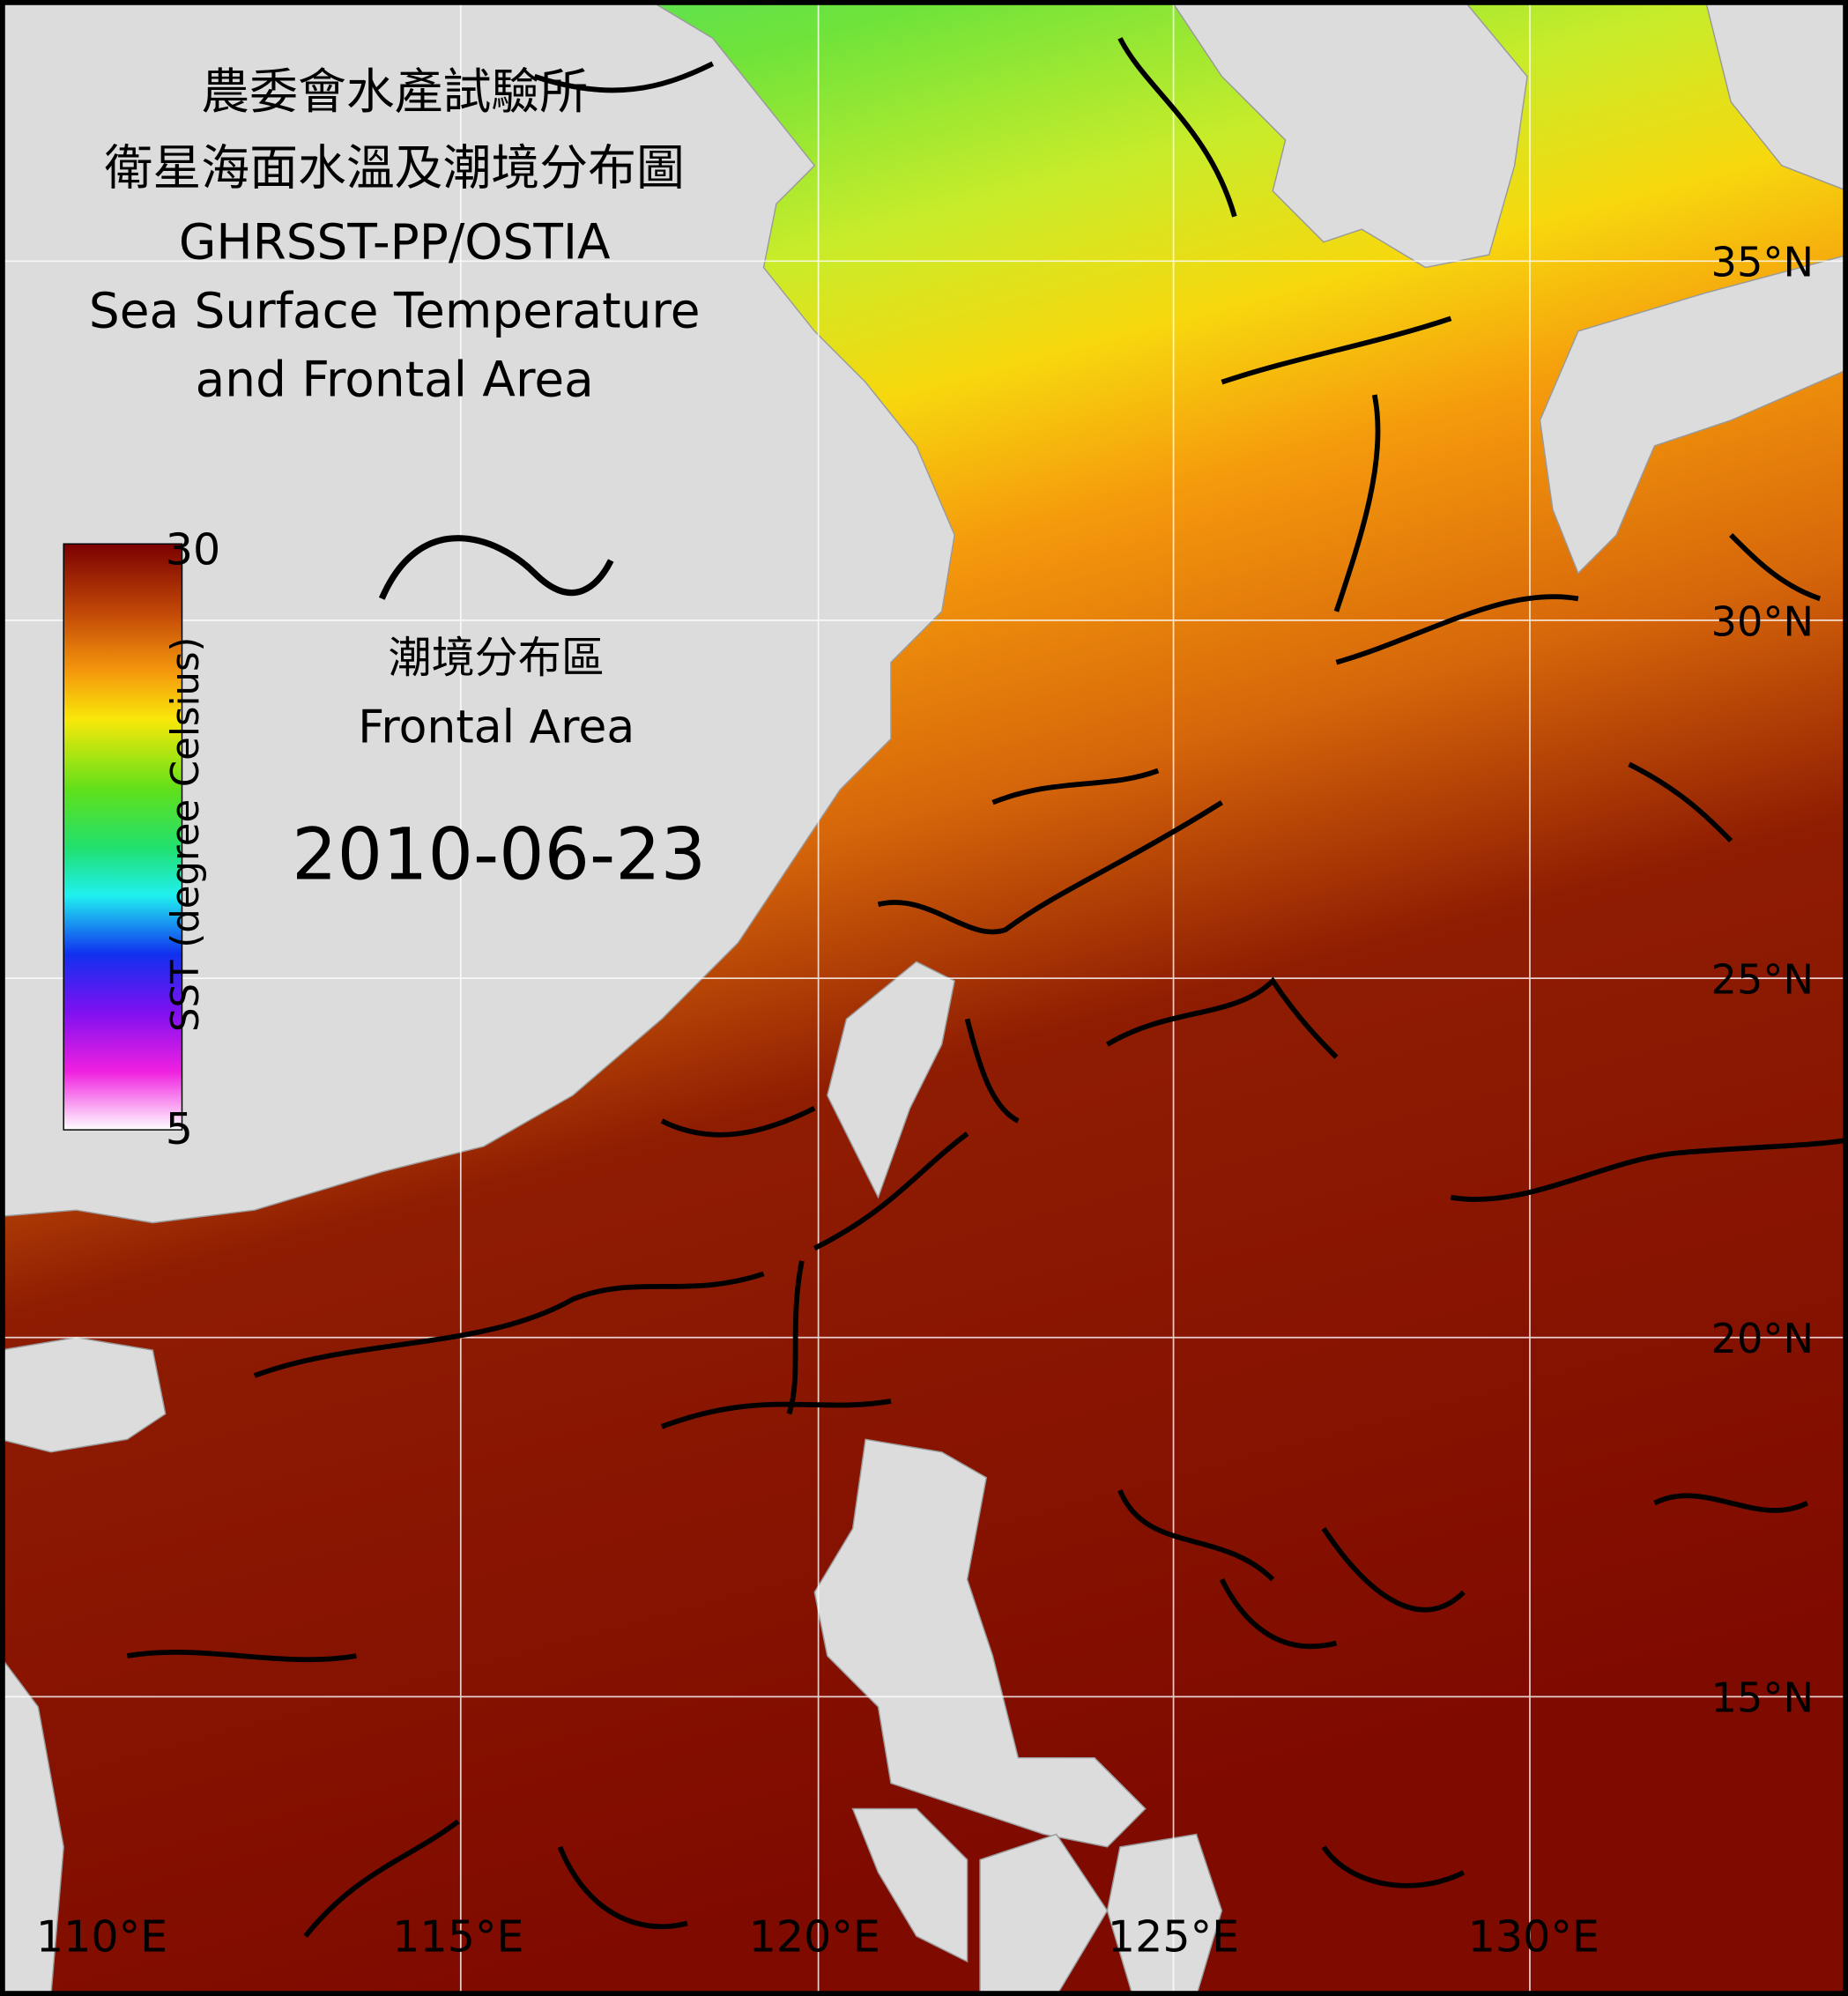 The height and width of the screenshot is (1996, 1848). Describe the element at coordinates (1763, 621) in the screenshot. I see `lat-label: 30°N` at that location.